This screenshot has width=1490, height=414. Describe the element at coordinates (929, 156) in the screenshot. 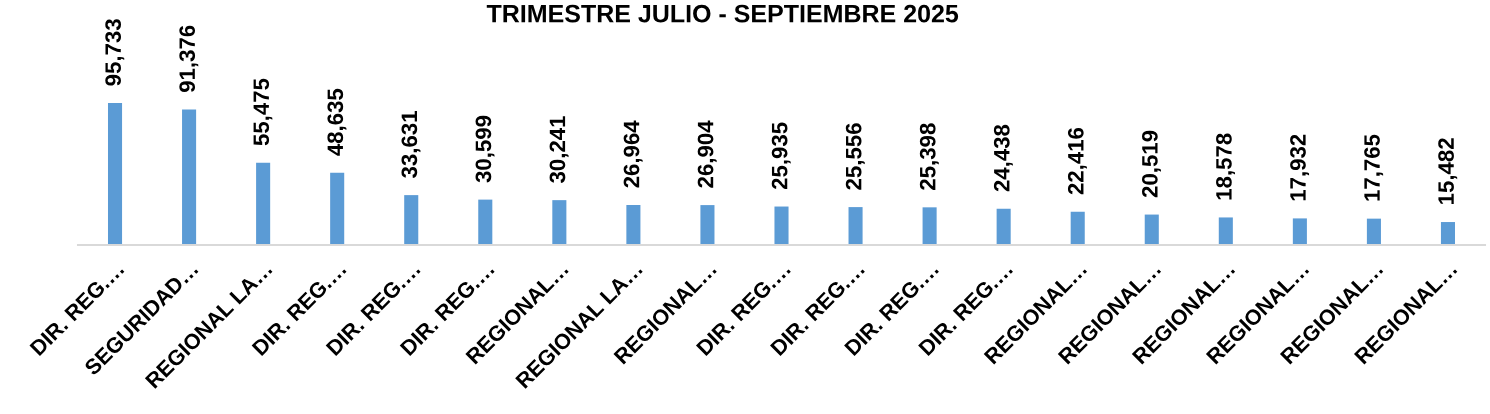

I see `data-label: 25,398` at that location.